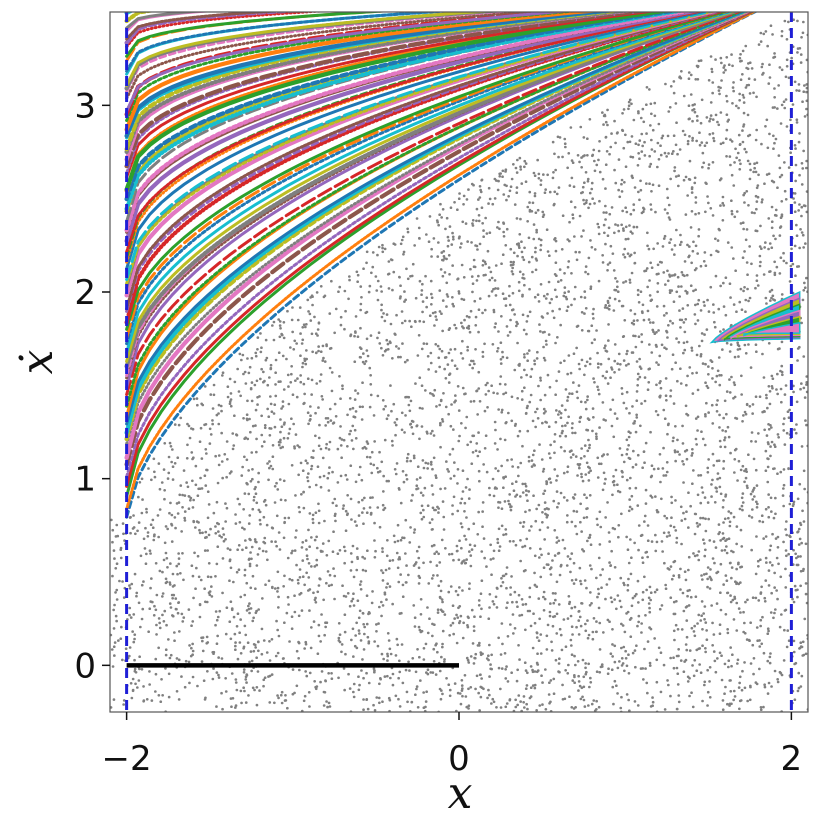  I want to click on y-tick-label: 2, so click(85, 293).